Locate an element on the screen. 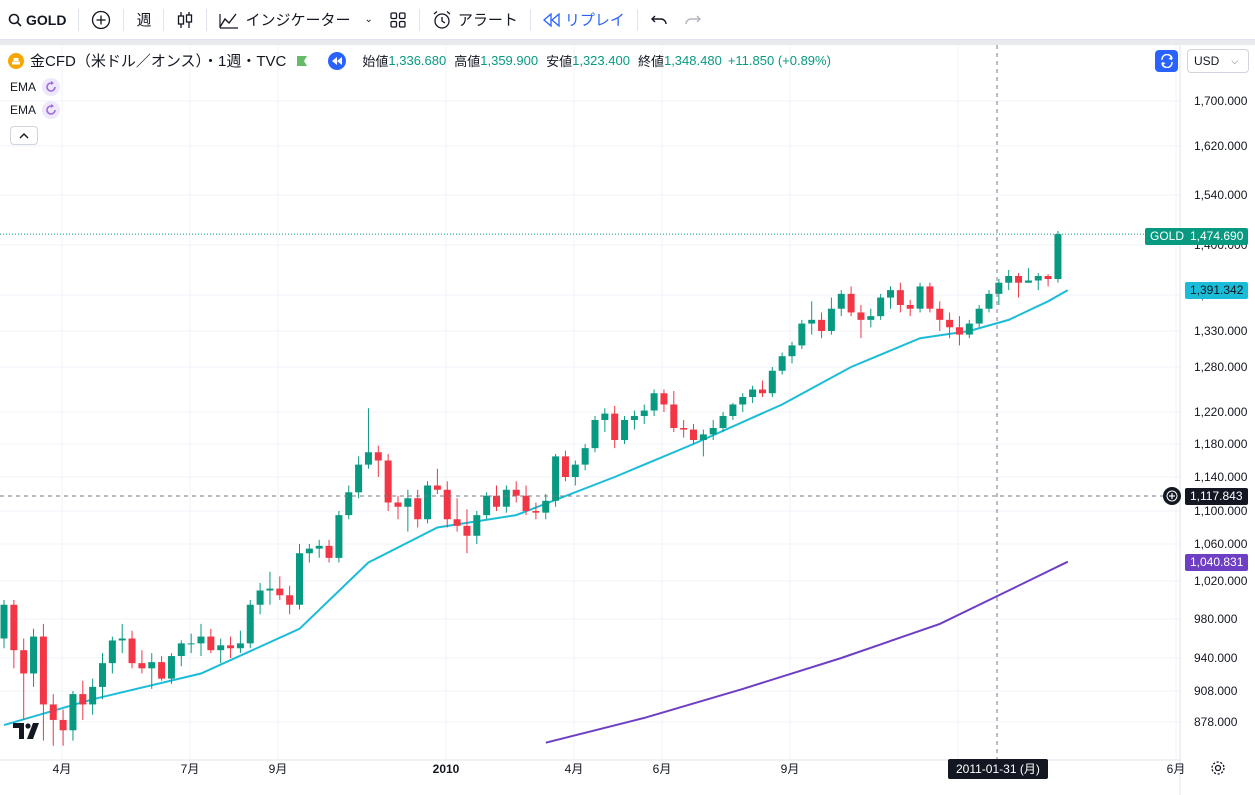 The height and width of the screenshot is (795, 1255). low-label: 安値 is located at coordinates (559, 61).